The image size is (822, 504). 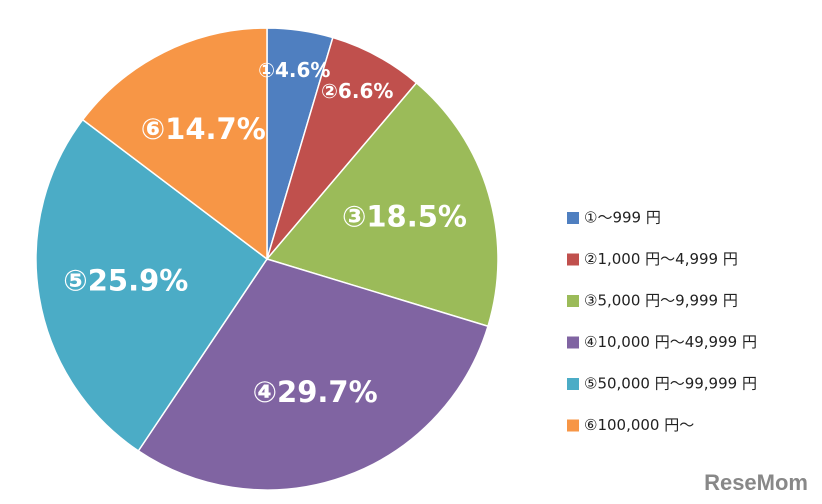 What do you see at coordinates (315, 392) in the screenshot?
I see `data-label: ④29.7%` at bounding box center [315, 392].